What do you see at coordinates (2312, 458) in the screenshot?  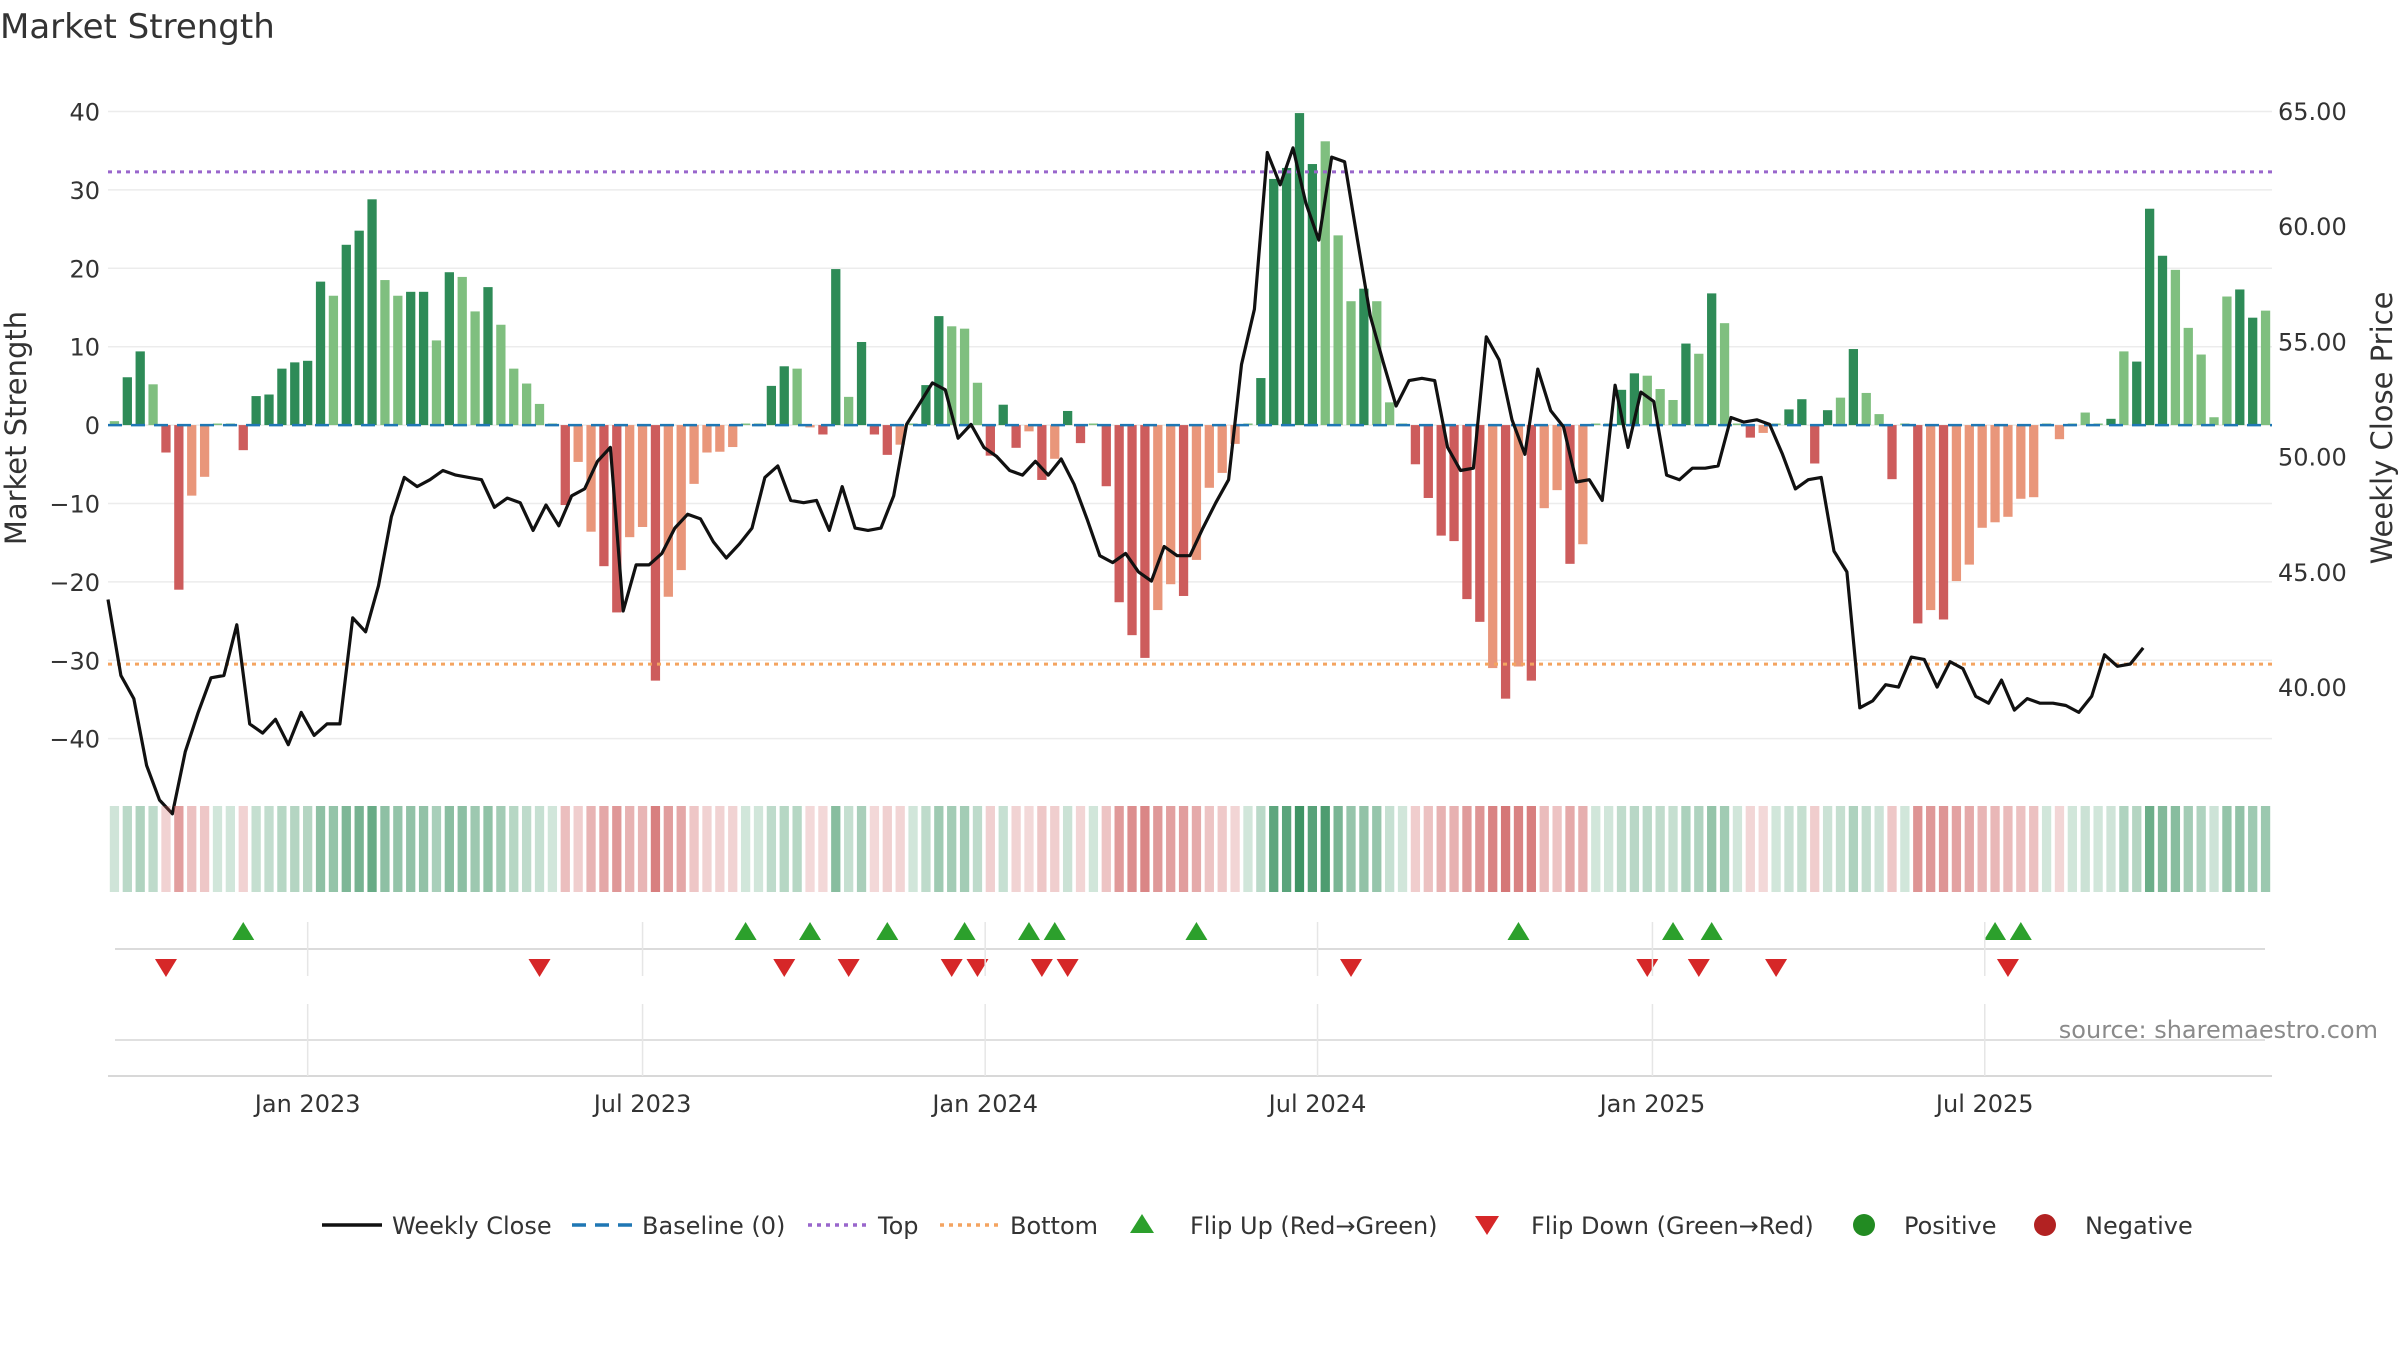 I see `y2-tick-label: 50.00` at bounding box center [2312, 458].